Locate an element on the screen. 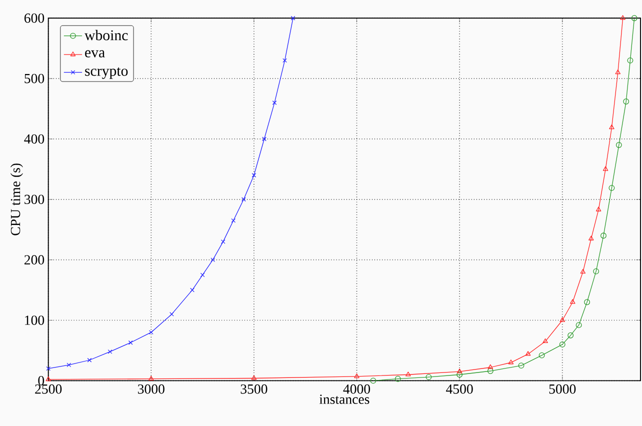 Image resolution: width=642 pixels, height=426 pixels. y-tick-label: 500 is located at coordinates (34, 79).